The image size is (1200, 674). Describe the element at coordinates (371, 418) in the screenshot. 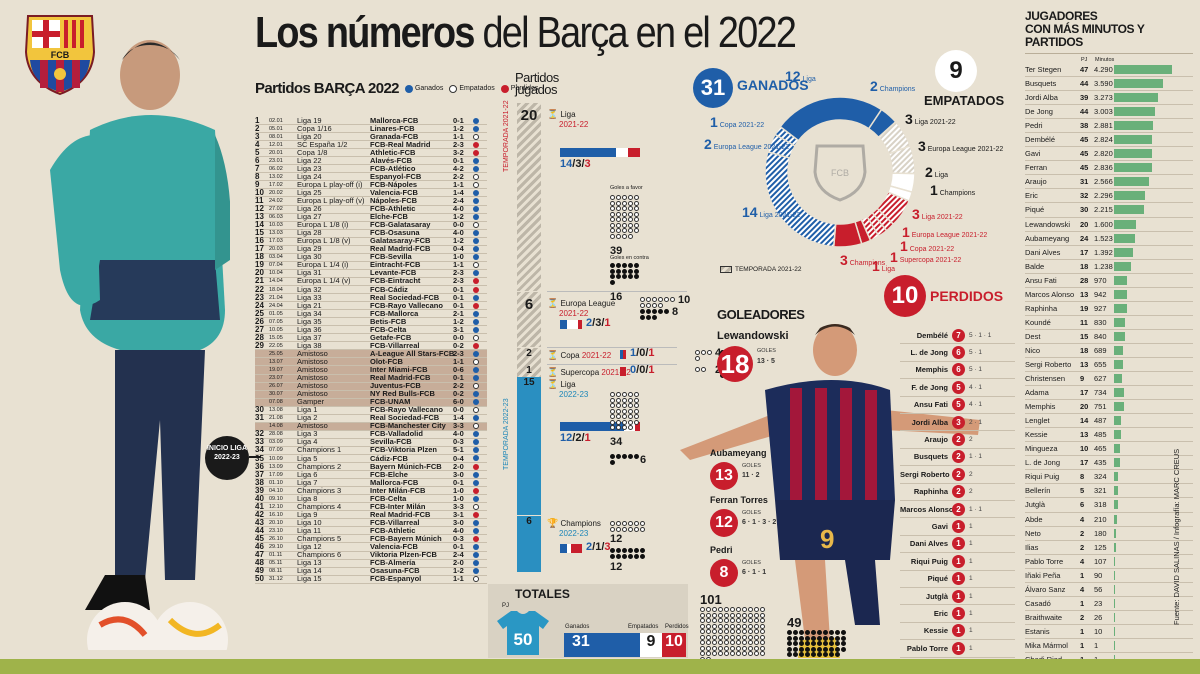

I see `match-row: 31 21.08 Liga 2 Real Sociedad-FCB 1-4` at that location.